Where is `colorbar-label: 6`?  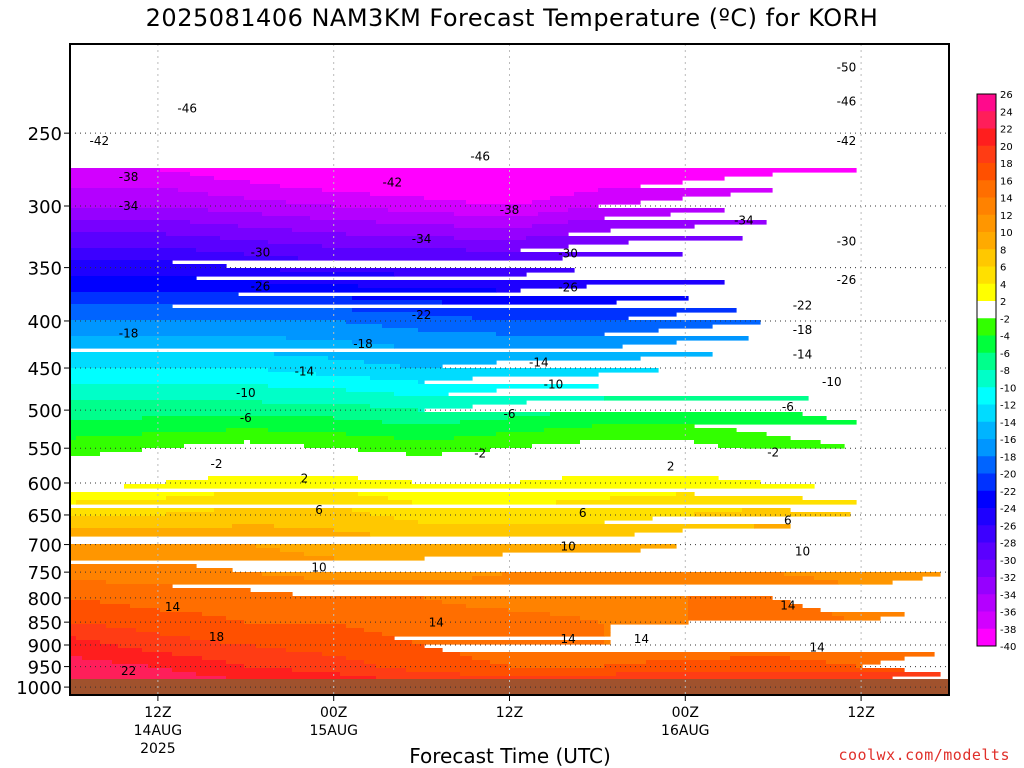
colorbar-label: 6 is located at coordinates (1003, 268).